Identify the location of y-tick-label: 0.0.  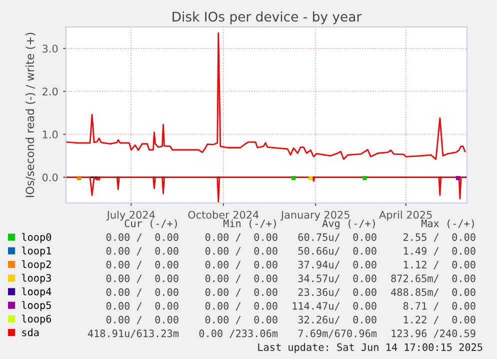
(50, 177).